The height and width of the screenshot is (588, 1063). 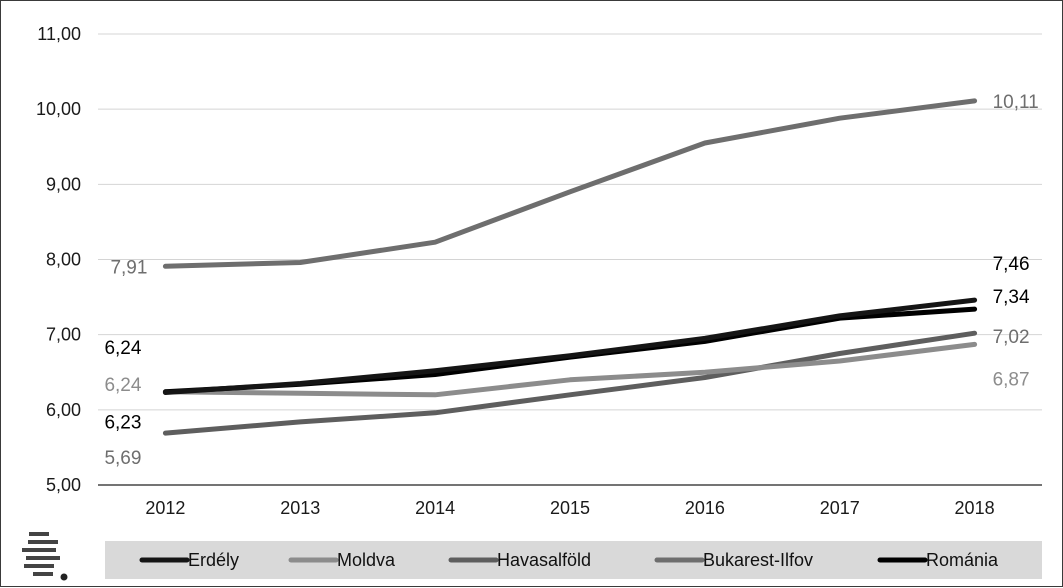 I want to click on data-label: 10,11, so click(x=1016, y=102).